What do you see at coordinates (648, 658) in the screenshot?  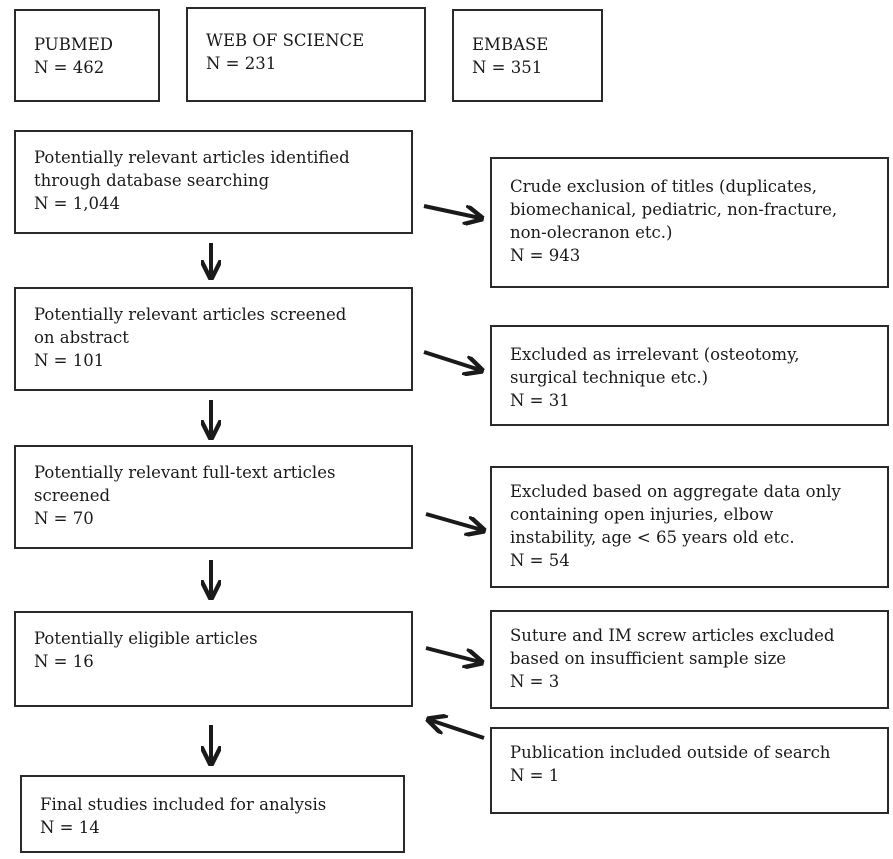 I see `exclusion-label: based on insufficient sample size` at bounding box center [648, 658].